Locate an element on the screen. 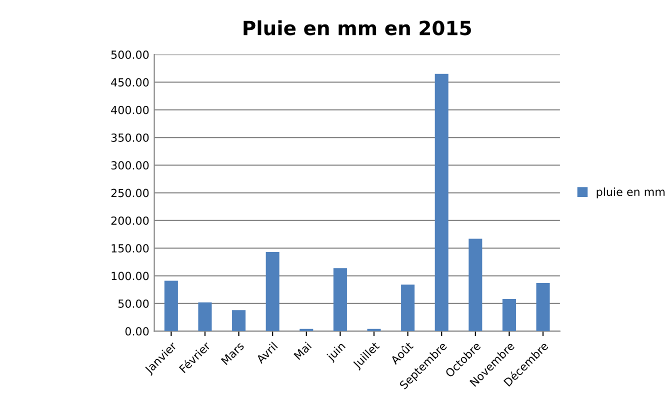 The width and height of the screenshot is (665, 398). x-tick-label: Mai is located at coordinates (302, 351).